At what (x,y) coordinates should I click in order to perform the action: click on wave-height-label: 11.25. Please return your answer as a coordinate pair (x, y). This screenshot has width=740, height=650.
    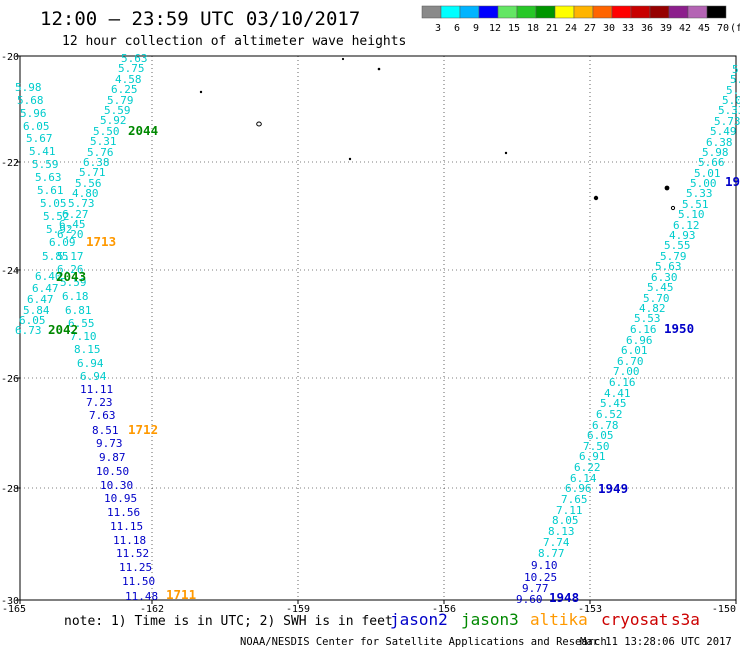
    Looking at the image, I should click on (135, 567).